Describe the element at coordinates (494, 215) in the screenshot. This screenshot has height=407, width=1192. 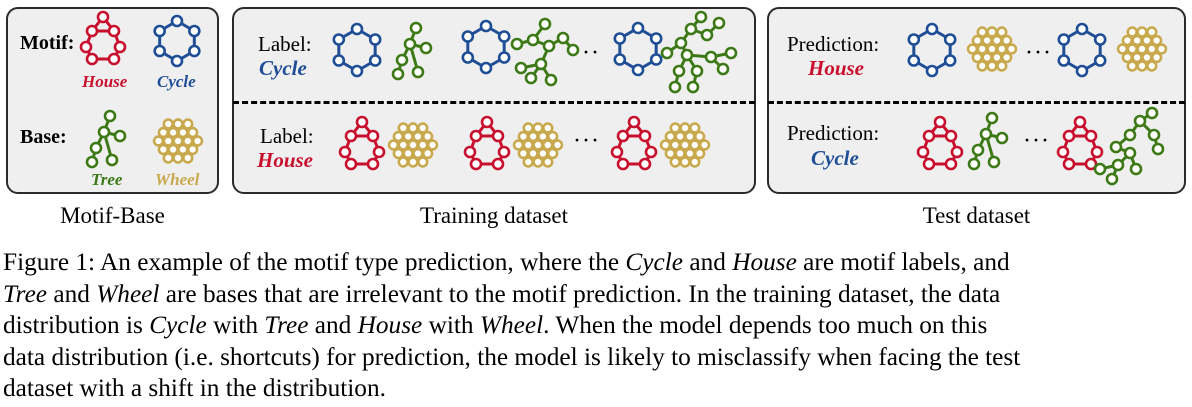
I see `training-caption: Training dataset` at that location.